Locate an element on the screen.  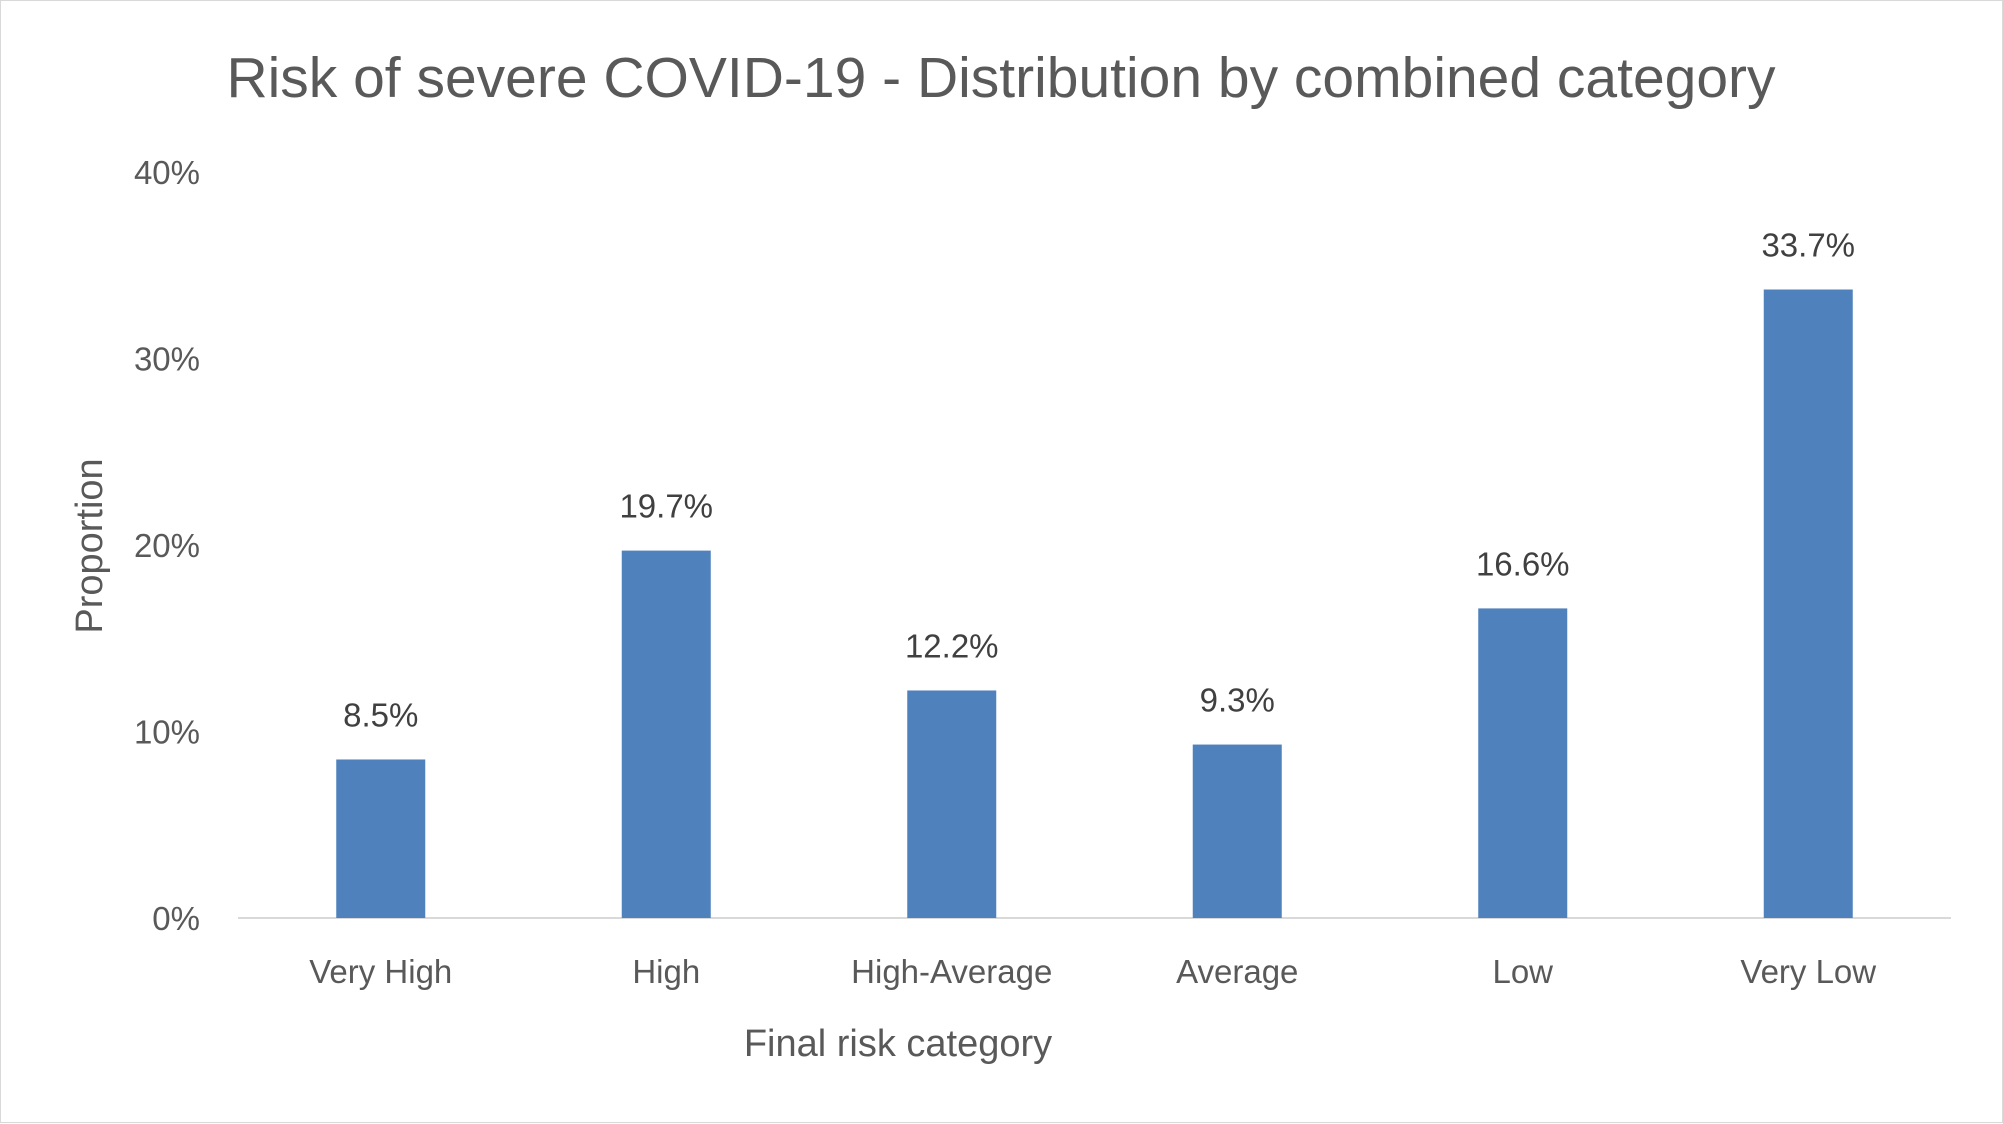
data-label: 8.5% is located at coordinates (380, 714).